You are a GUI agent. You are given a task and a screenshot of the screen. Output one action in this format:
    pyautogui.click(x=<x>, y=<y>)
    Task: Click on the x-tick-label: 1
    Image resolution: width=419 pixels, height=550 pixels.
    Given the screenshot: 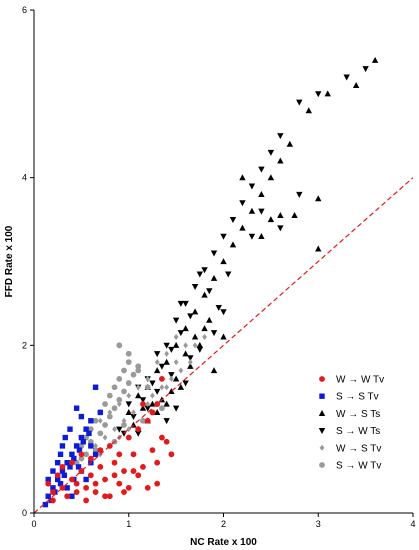 What is the action you would take?
    pyautogui.click(x=128, y=524)
    